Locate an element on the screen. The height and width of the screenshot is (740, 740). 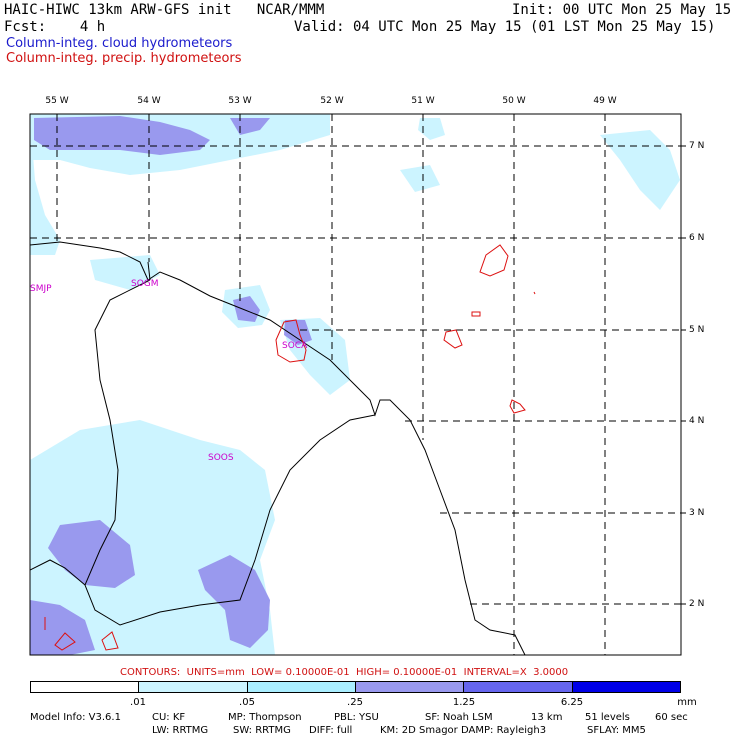
colorbar is located at coordinates (355, 687).